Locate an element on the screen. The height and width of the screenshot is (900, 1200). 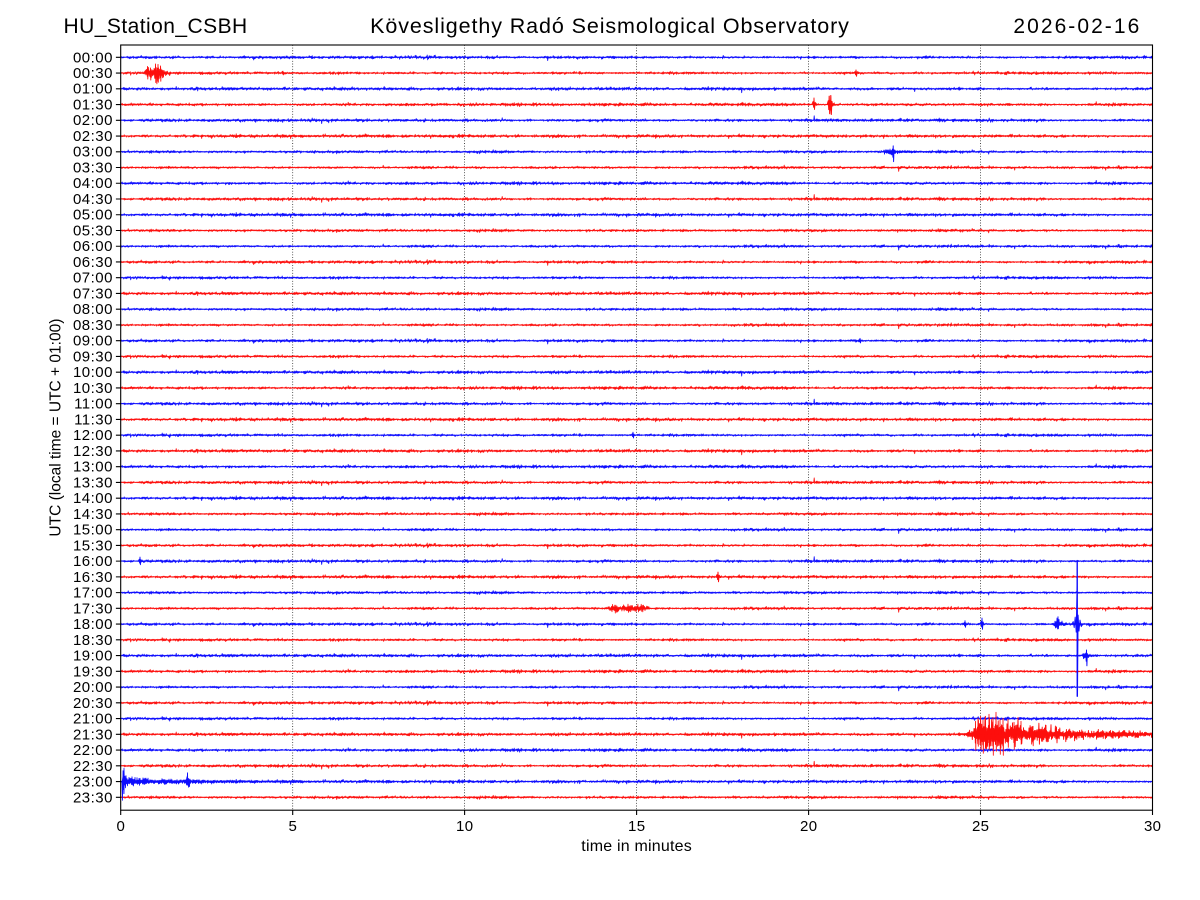
svg-text: 18:30 is located at coordinates (93, 640).